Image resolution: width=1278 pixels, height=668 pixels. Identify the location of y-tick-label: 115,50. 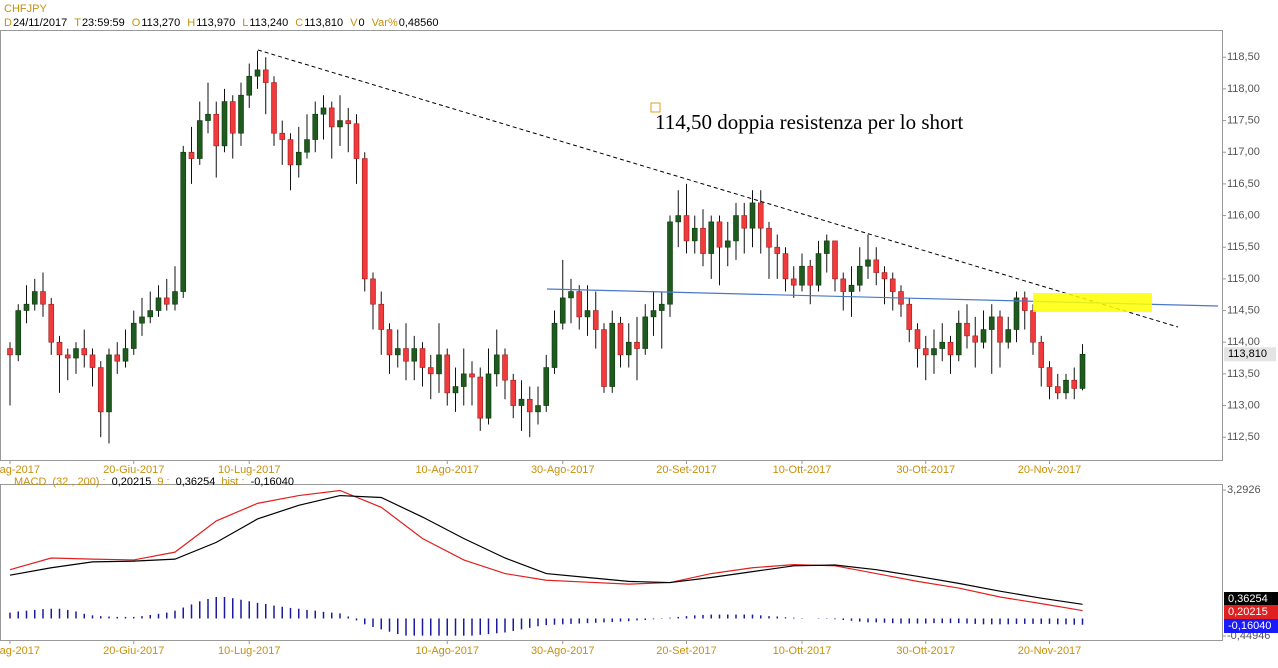
(1243, 247).